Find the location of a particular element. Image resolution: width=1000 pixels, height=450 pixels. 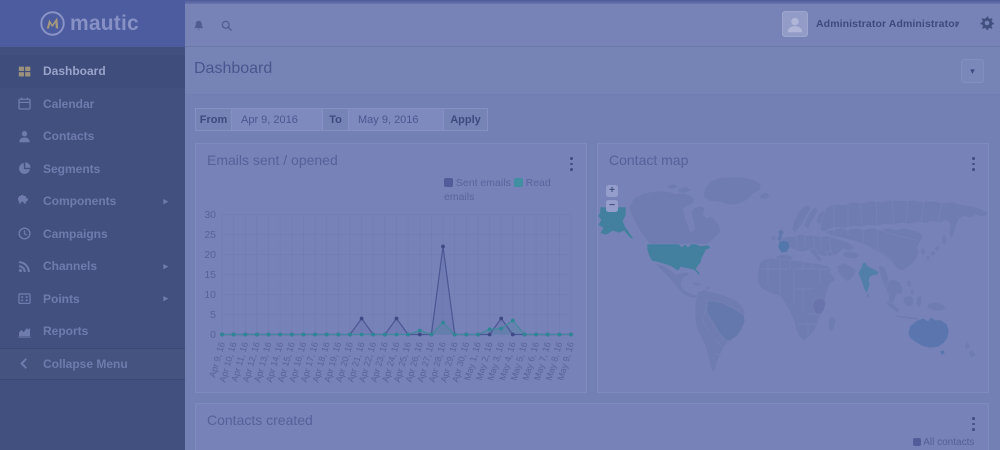

svg-text: 5 is located at coordinates (213, 315).